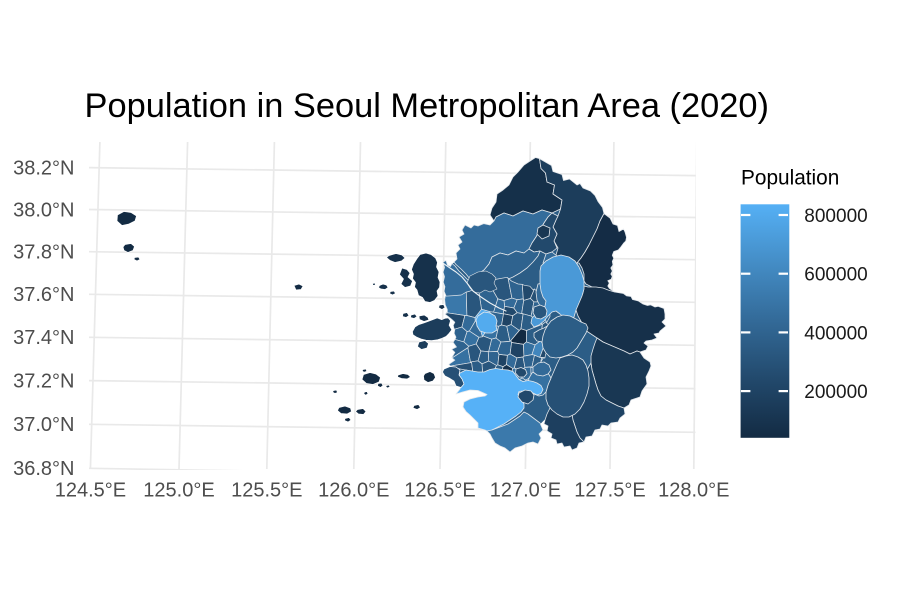 This screenshot has height=600, width=900. Describe the element at coordinates (835, 392) in the screenshot. I see `svg-text: 200000` at that location.